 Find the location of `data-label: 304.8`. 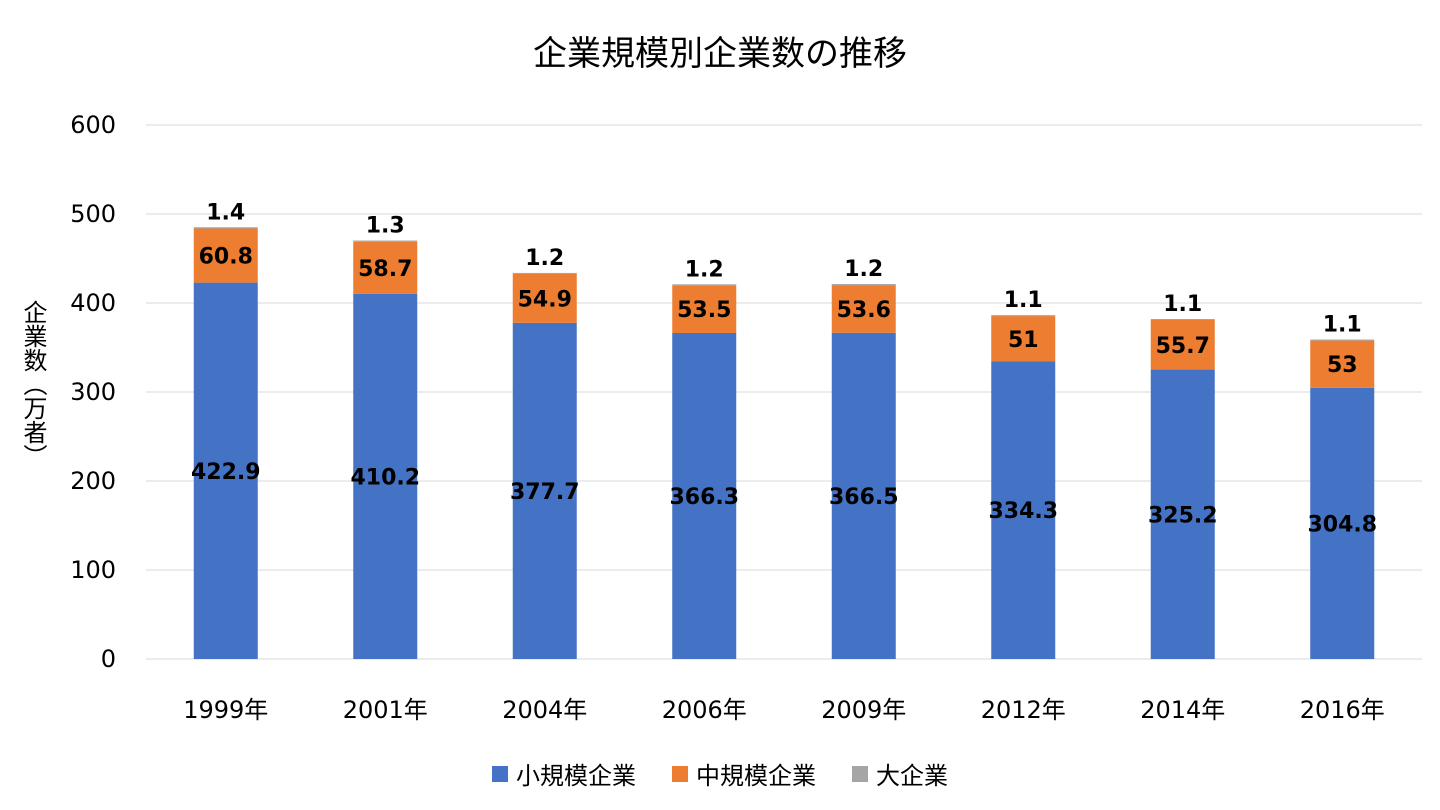

data-label: 304.8 is located at coordinates (1342, 524).